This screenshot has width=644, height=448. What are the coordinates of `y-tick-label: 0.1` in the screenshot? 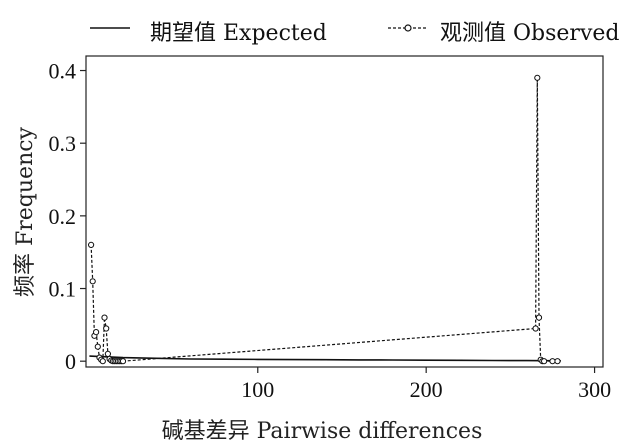 It's located at (63, 289).